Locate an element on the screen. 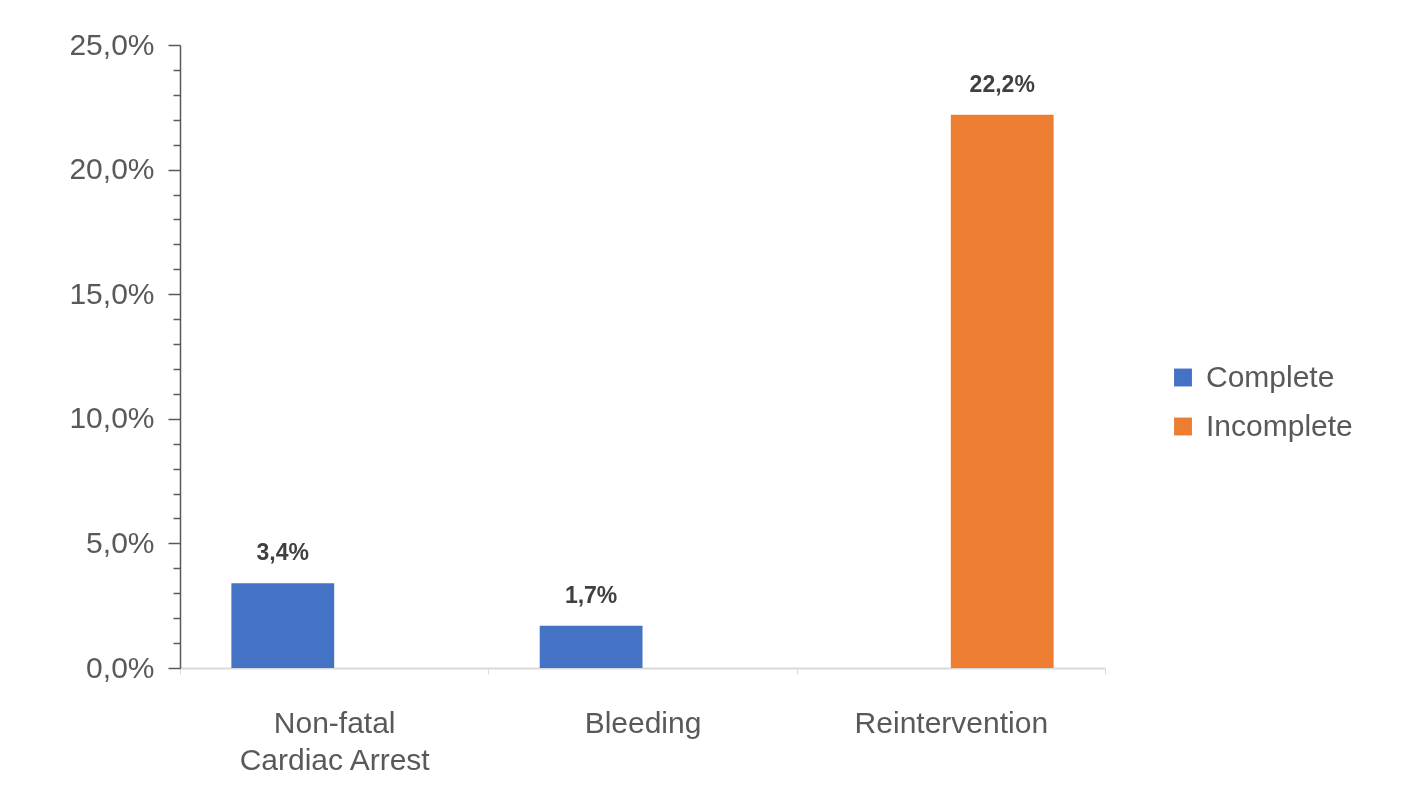  y-tick-label: 25,0% is located at coordinates (112, 44).